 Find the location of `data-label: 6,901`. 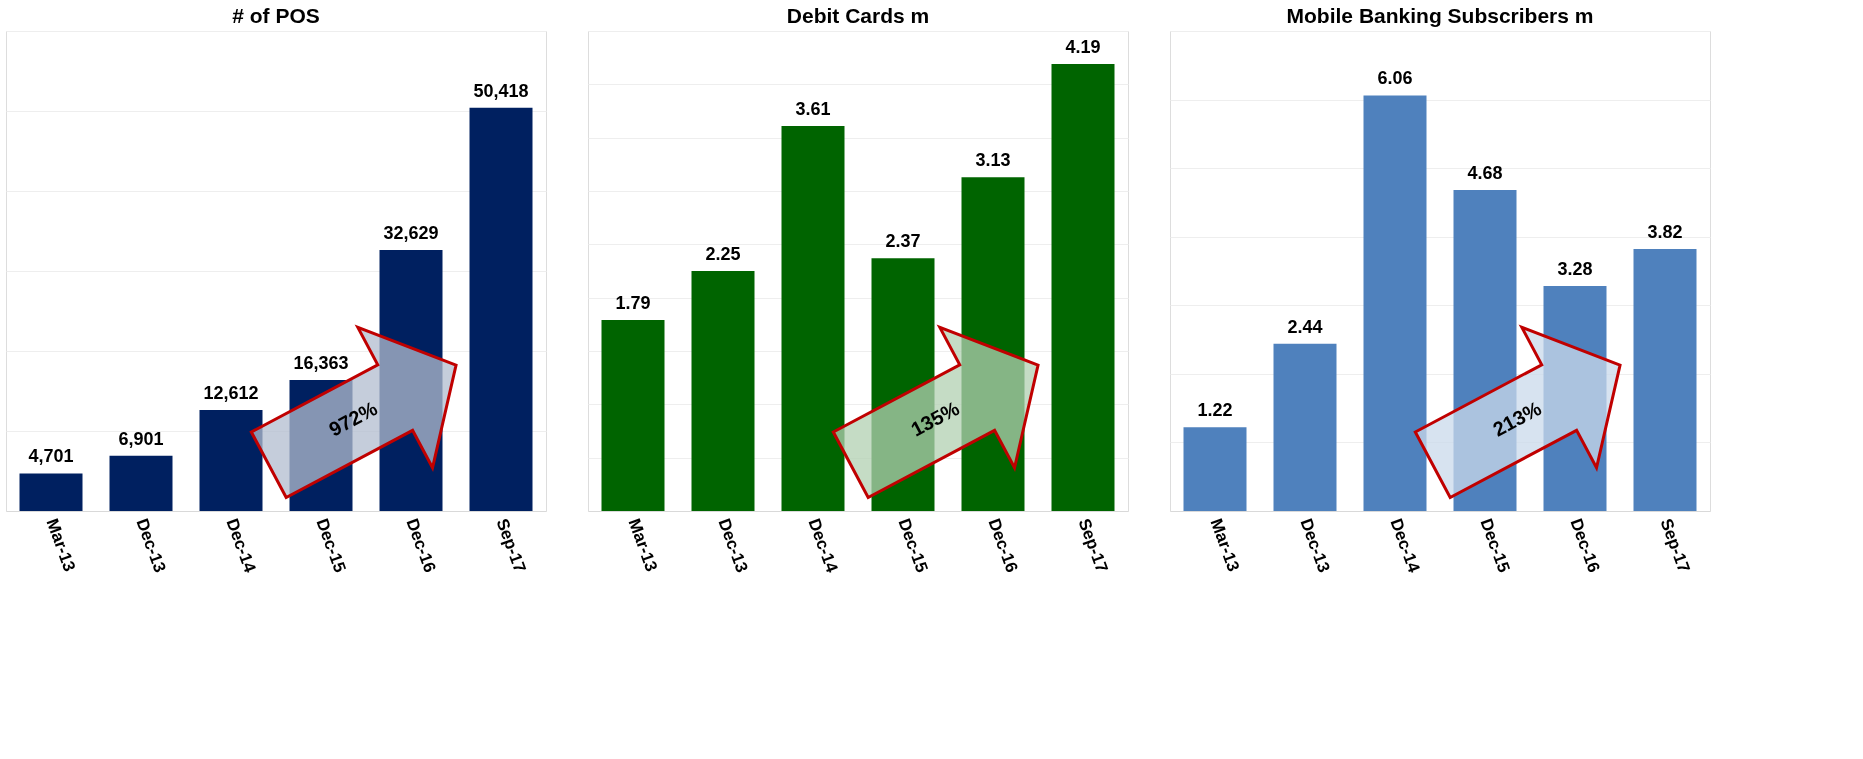

data-label: 6,901 is located at coordinates (141, 438).